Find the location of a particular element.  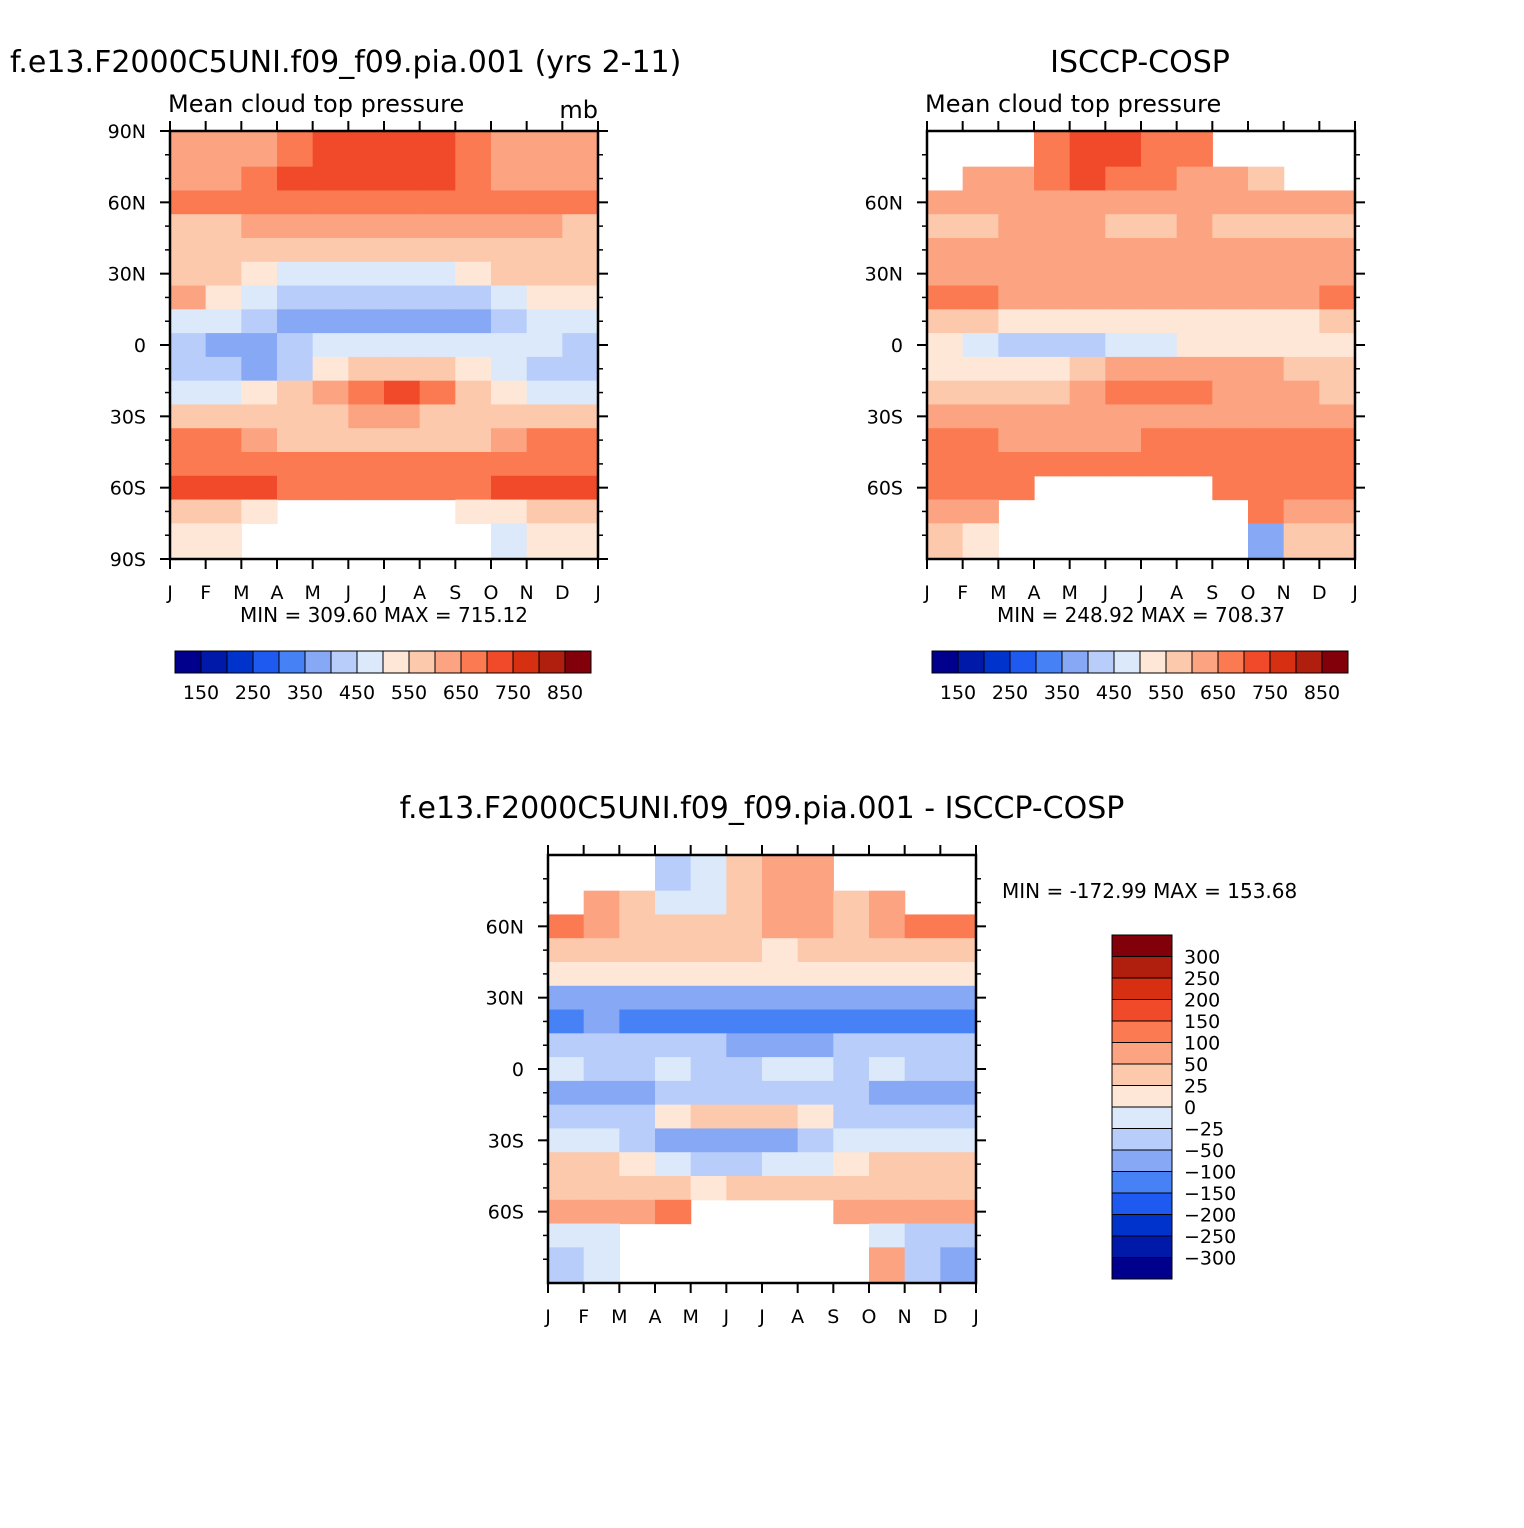

panel-model-min-max: MIN = 309.60 MAX = 715.12 is located at coordinates (384, 615).